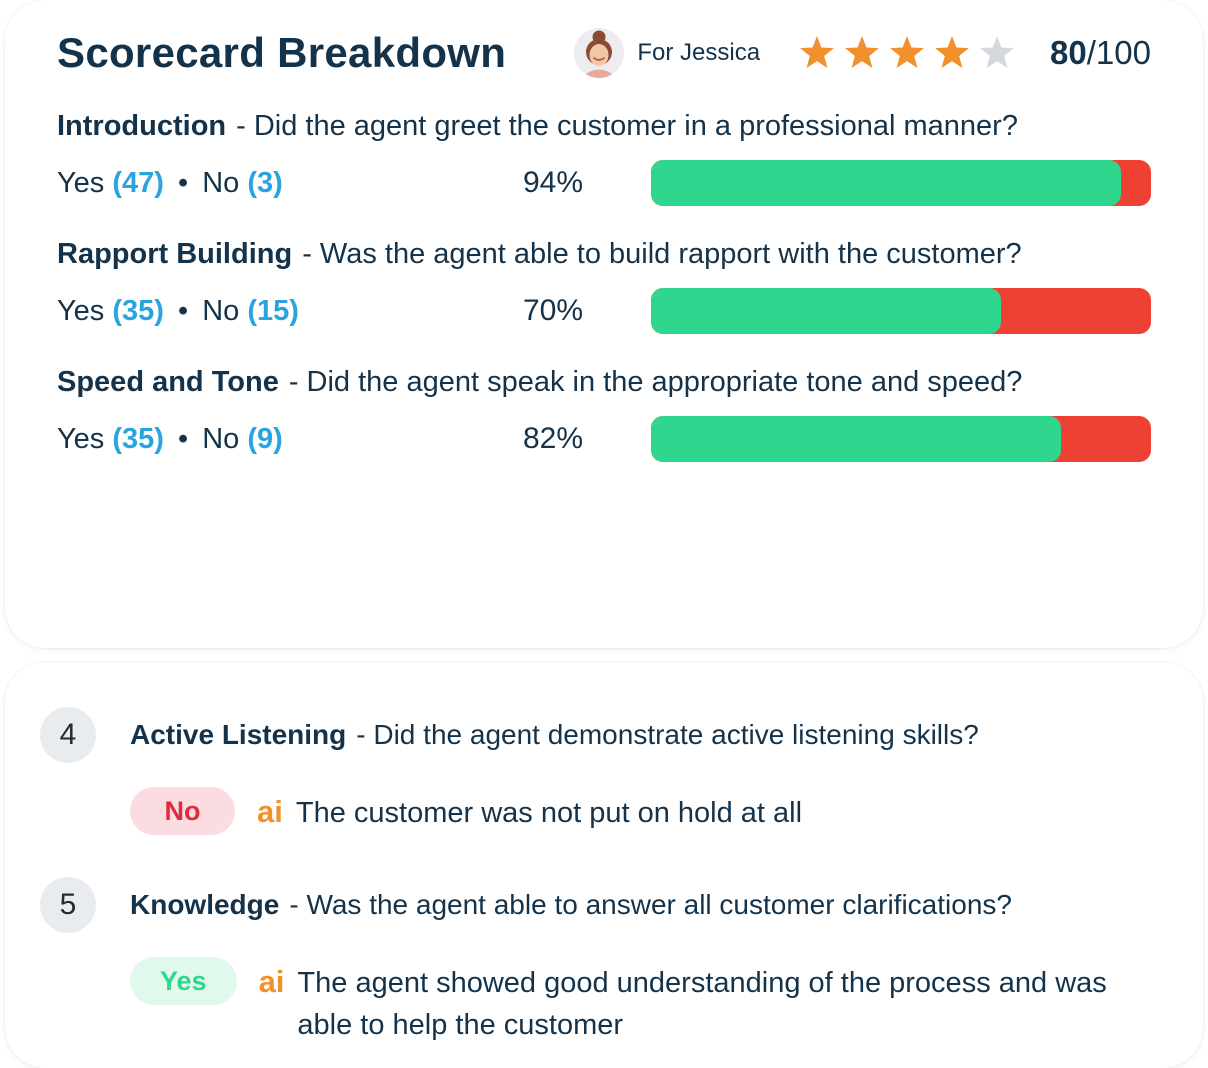 The width and height of the screenshot is (1208, 1068). I want to click on item-name: Knowledge, so click(205, 904).